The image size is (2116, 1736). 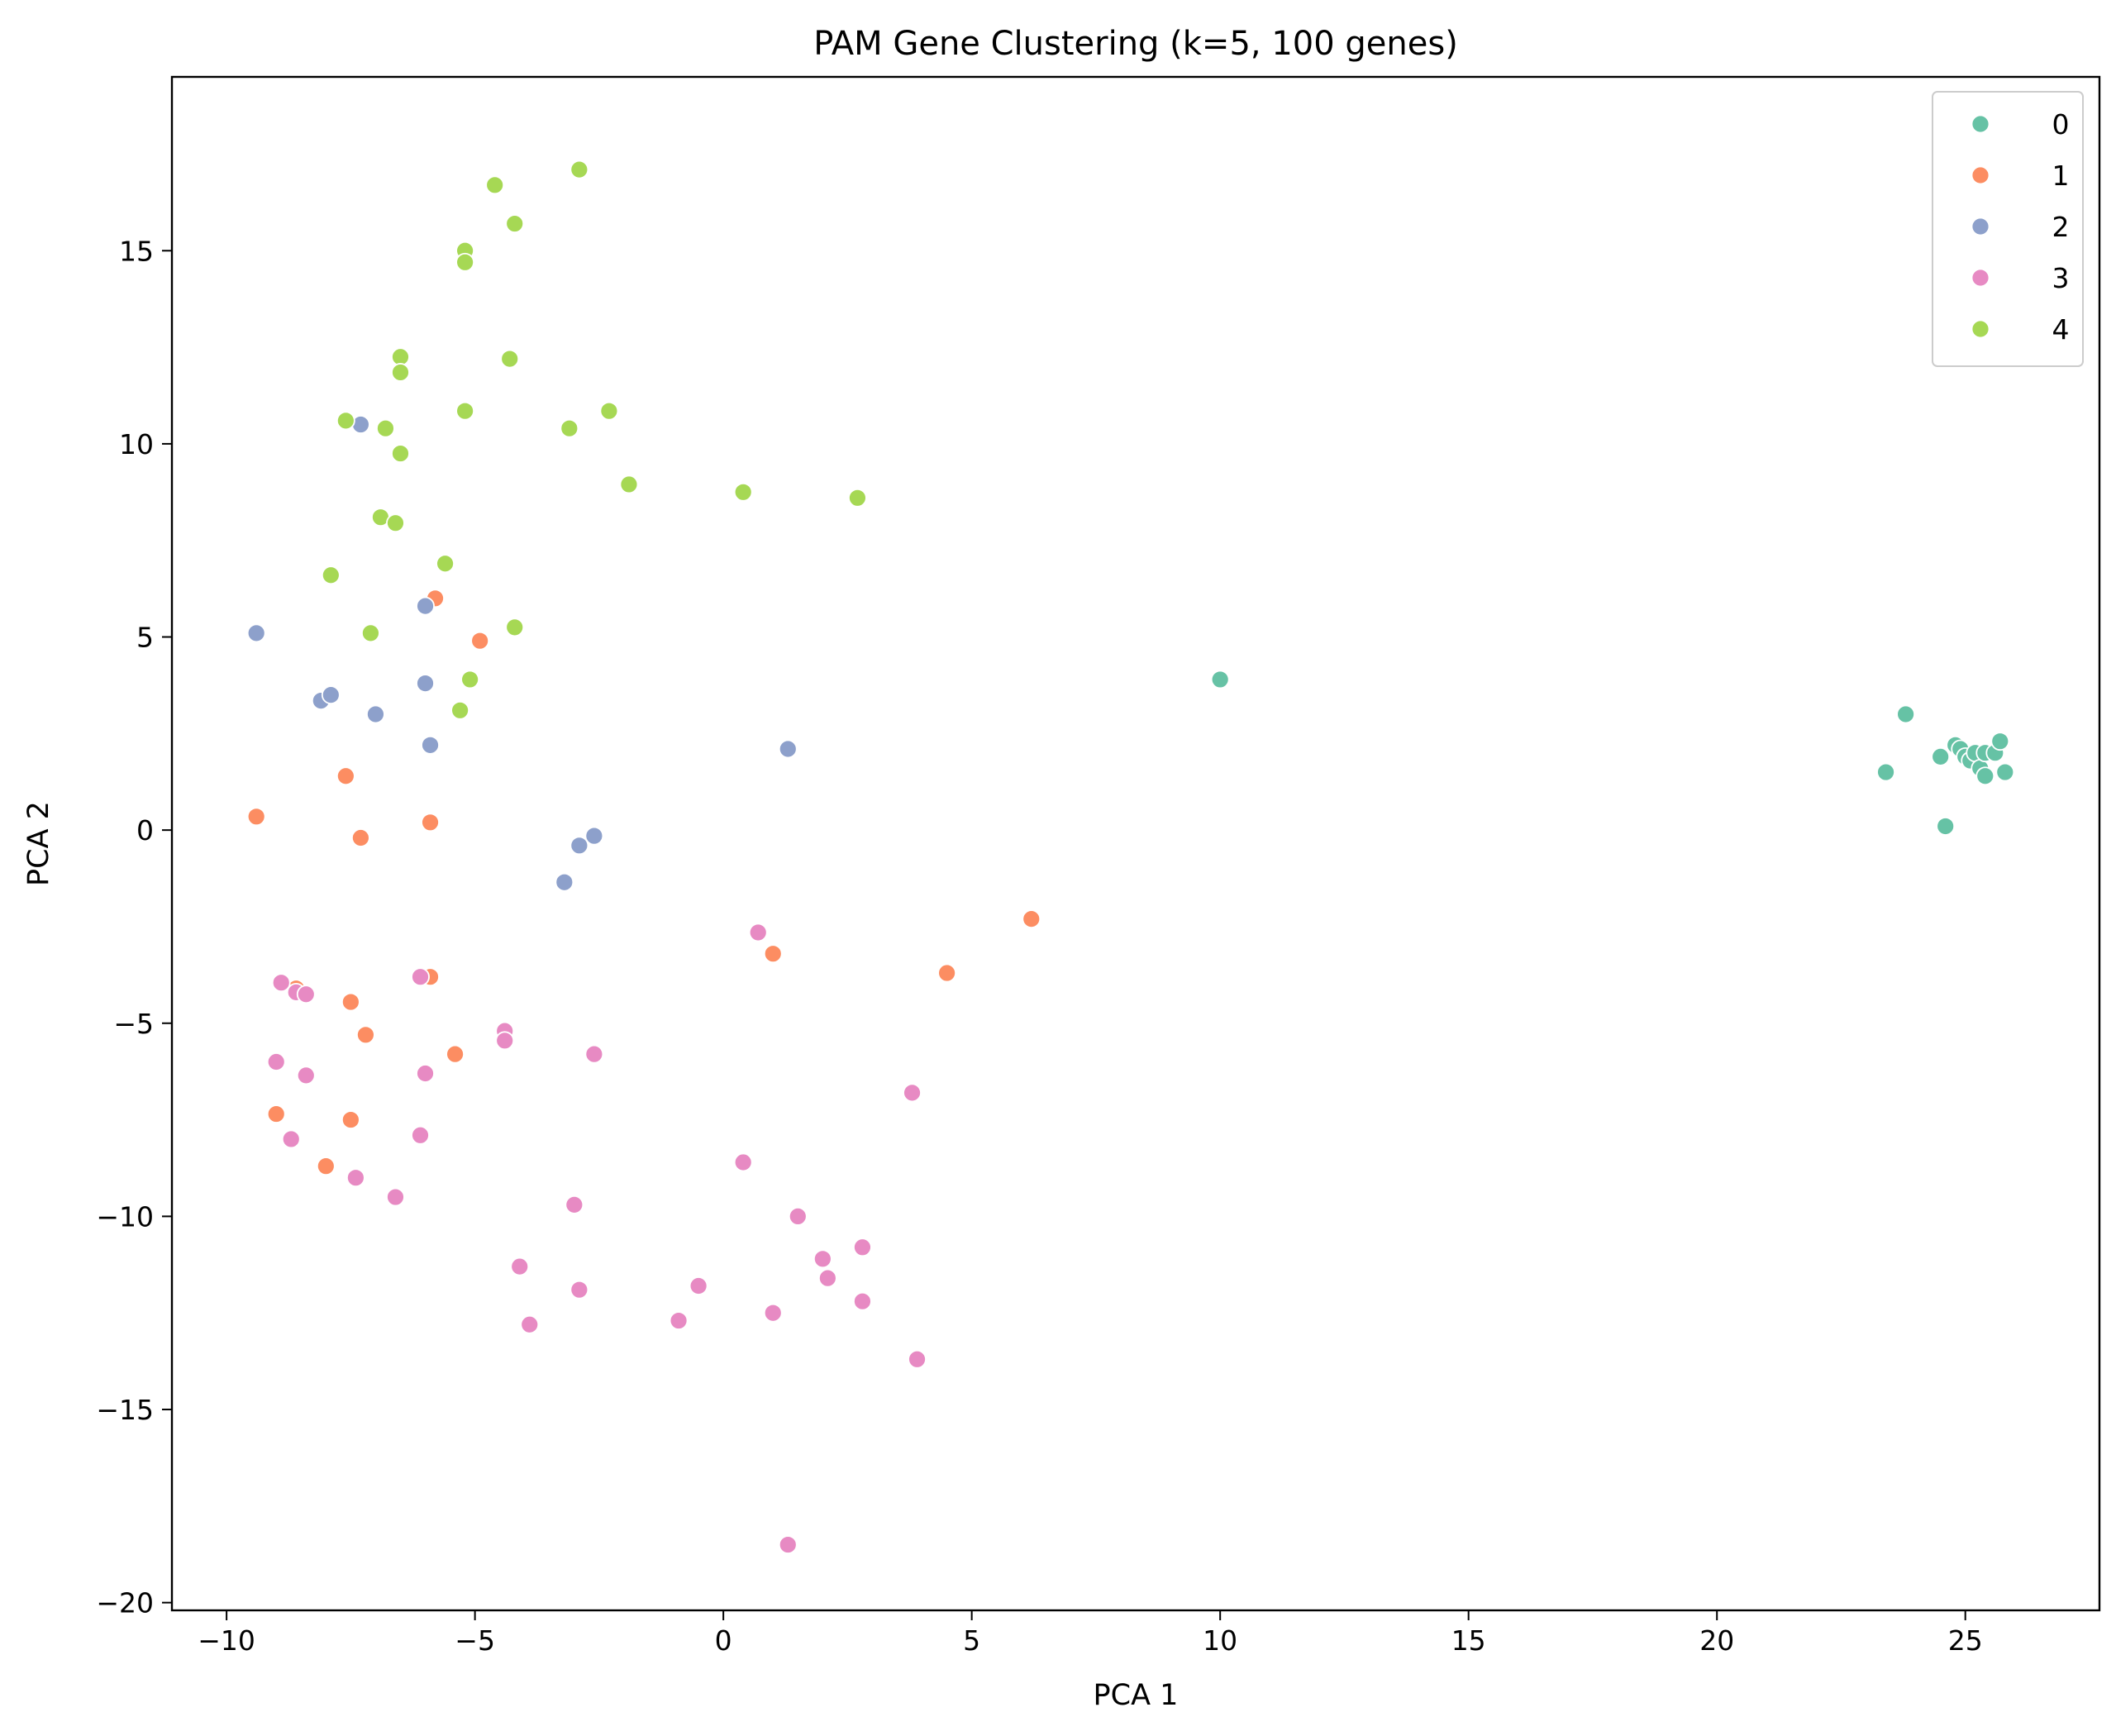 What do you see at coordinates (2008, 229) in the screenshot?
I see `legend: 0 1 2 3 4` at bounding box center [2008, 229].